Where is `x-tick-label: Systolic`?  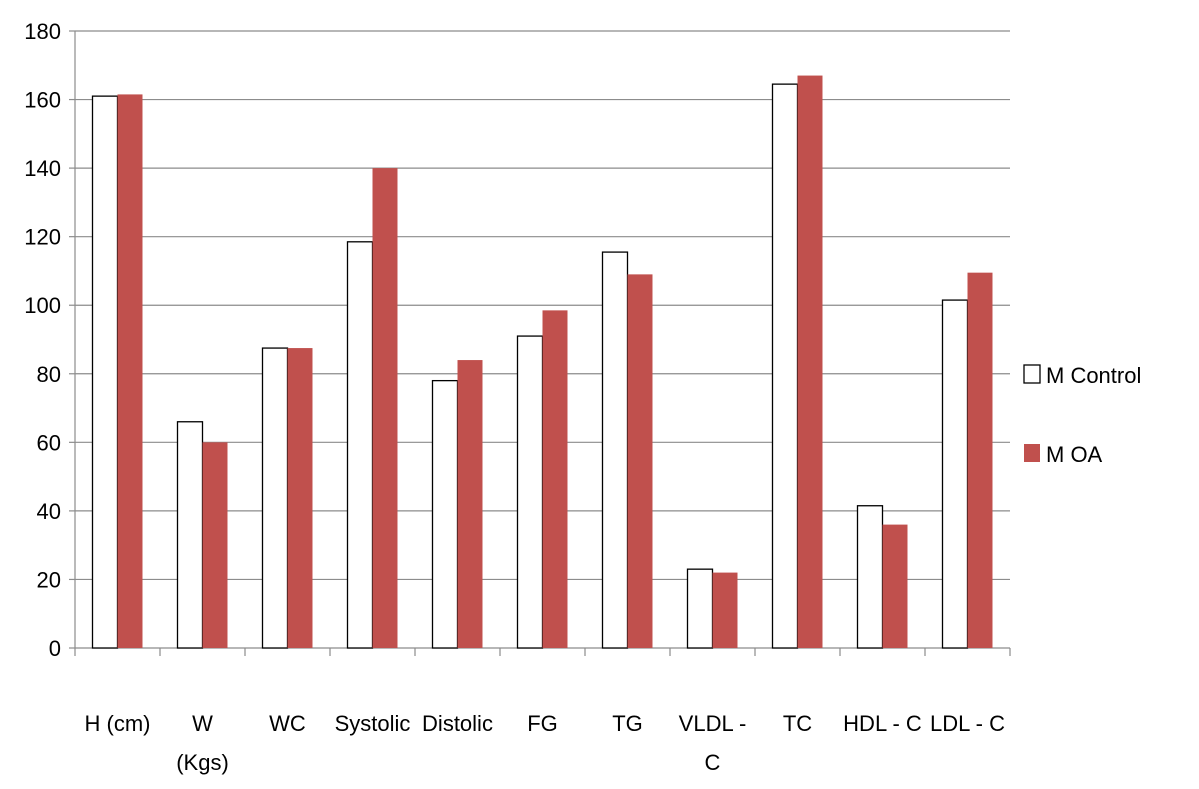
x-tick-label: Systolic is located at coordinates (373, 723).